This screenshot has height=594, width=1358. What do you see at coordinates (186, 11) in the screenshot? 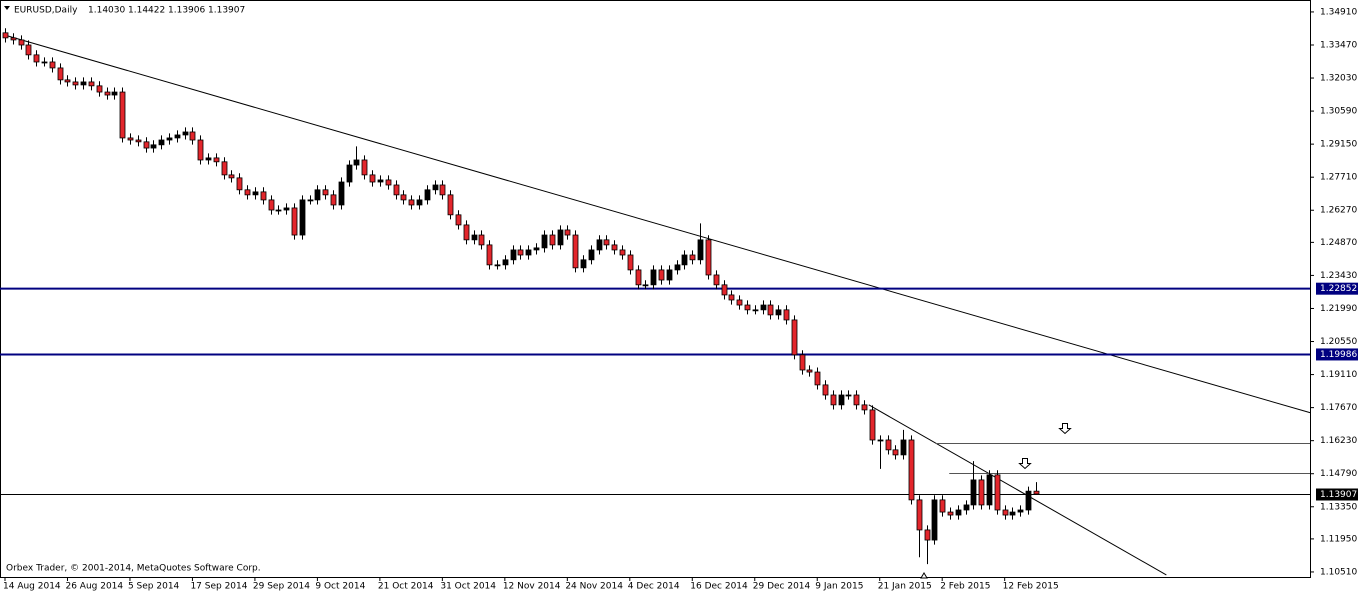
I see `header-value: 1.13906` at bounding box center [186, 11].